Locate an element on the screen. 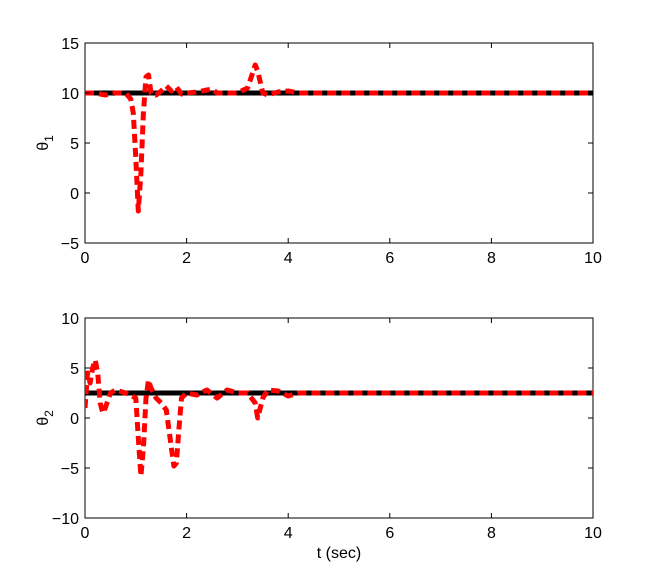 The image size is (654, 580). y-tick-label: 15 is located at coordinates (70, 44).